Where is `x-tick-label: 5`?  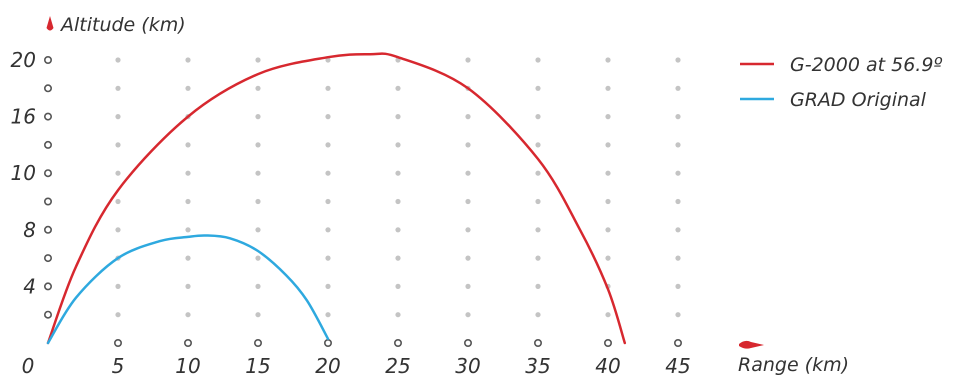 x-tick-label: 5 is located at coordinates (118, 366).